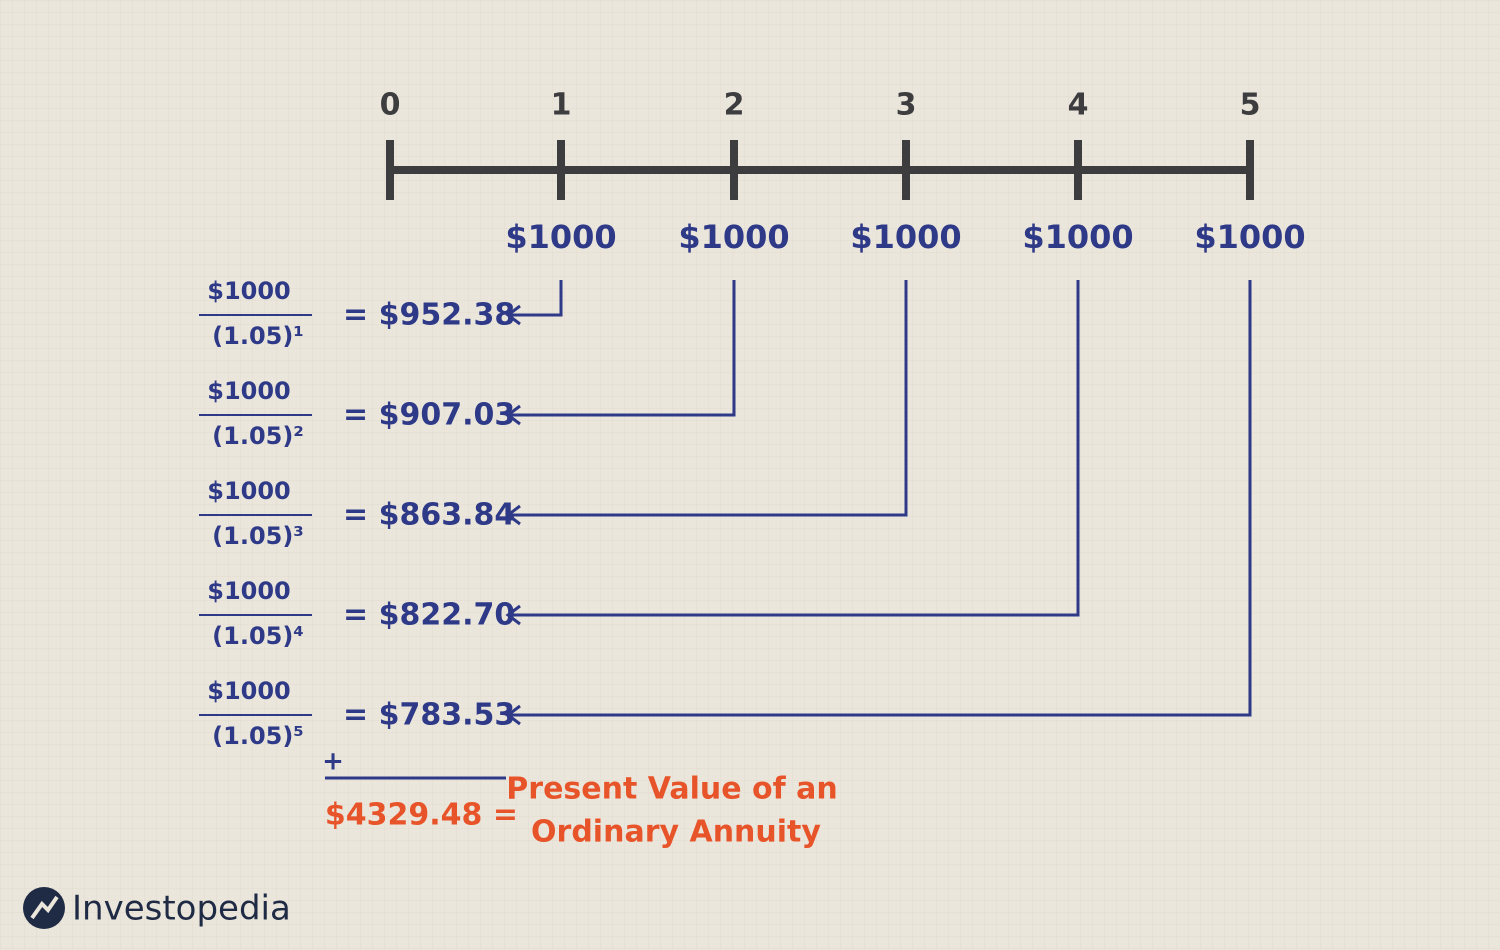 This screenshot has height=950, width=1500. I want to click on timeline-label: 5, so click(1250, 105).